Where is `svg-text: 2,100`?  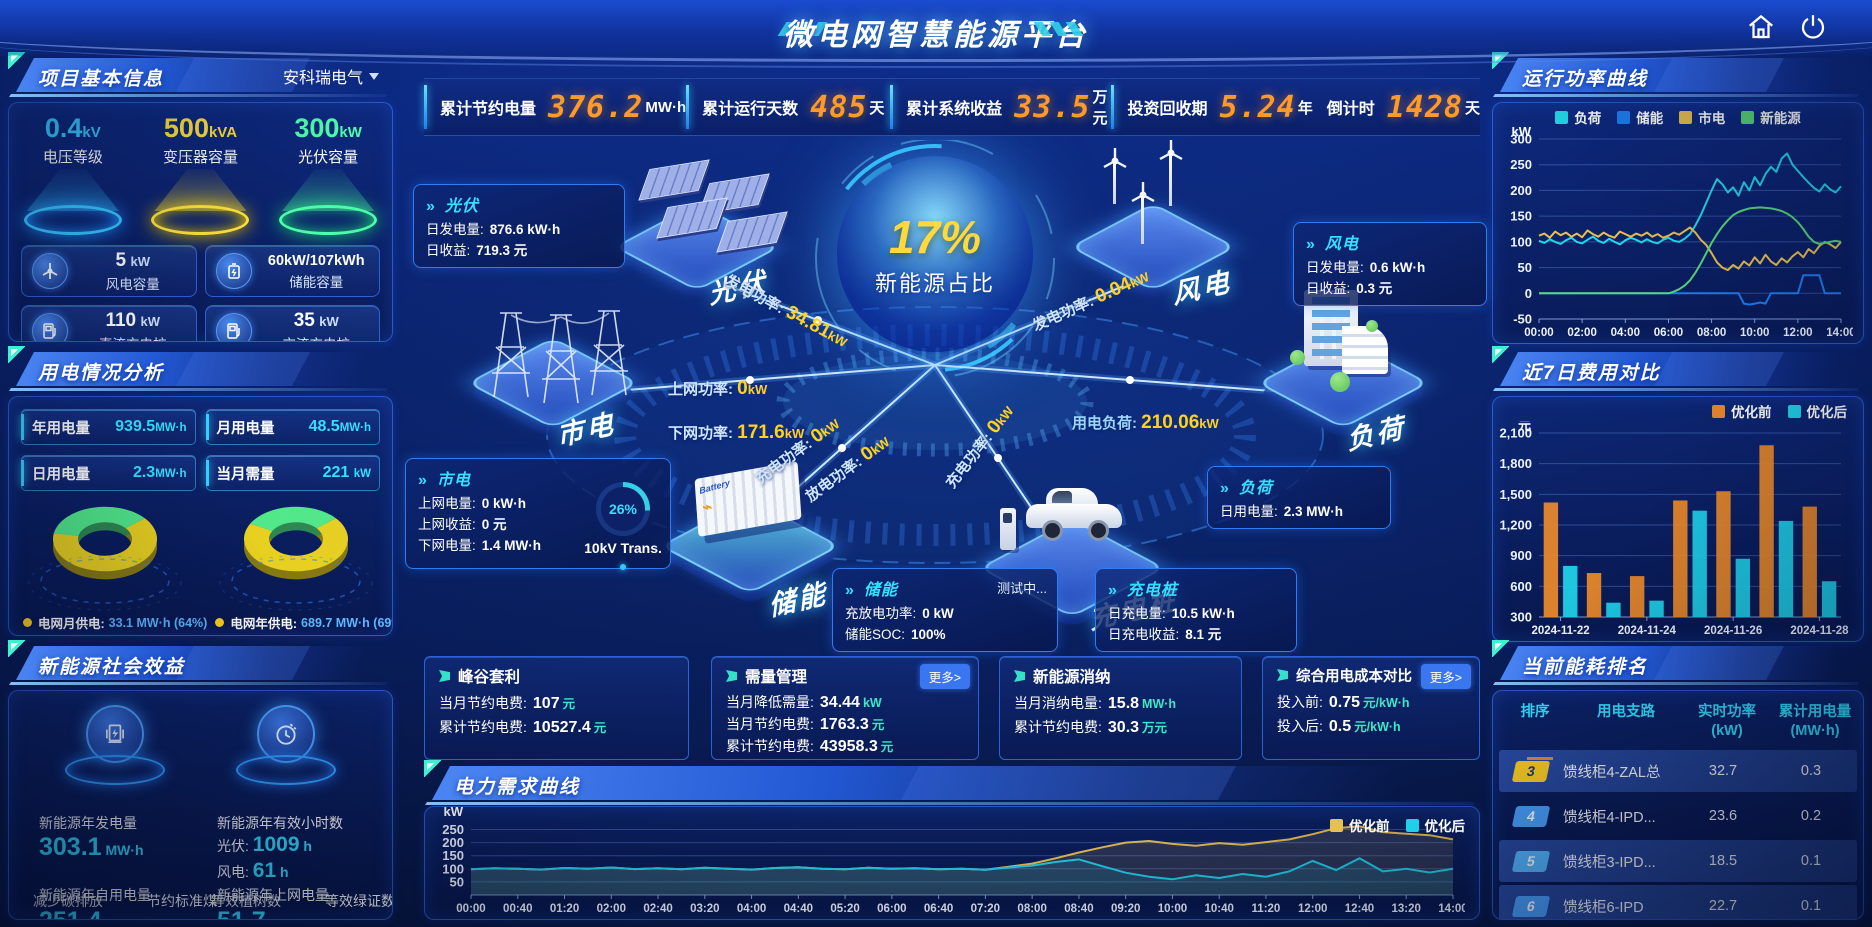 svg-text: 2,100 is located at coordinates (1515, 433).